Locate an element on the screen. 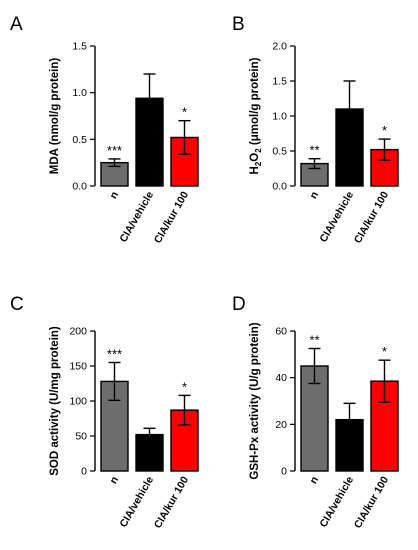  y-axis-label: GSH-Px activity (U/g protein) is located at coordinates (255, 400).